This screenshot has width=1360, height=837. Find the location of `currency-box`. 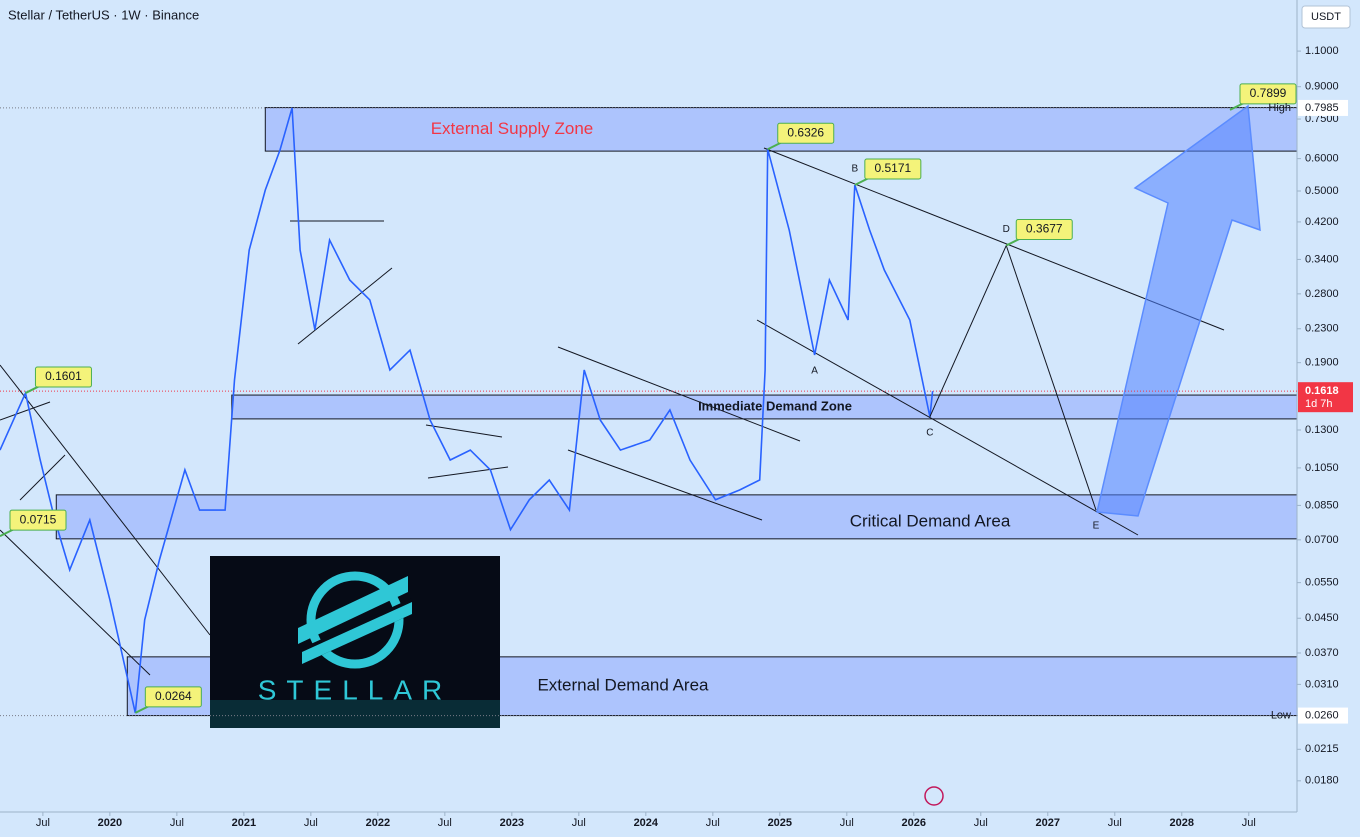

currency-box is located at coordinates (1326, 17).